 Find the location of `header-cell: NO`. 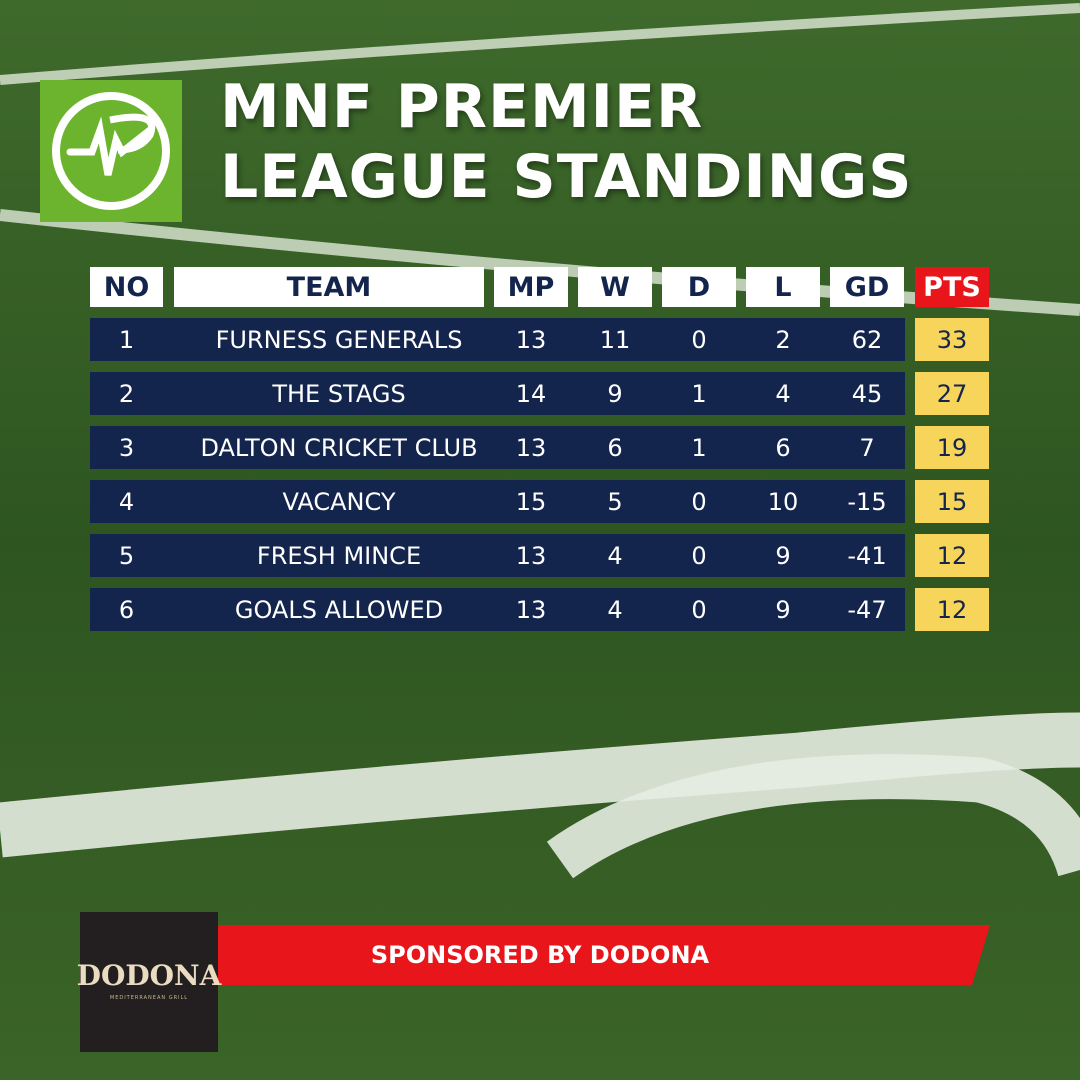

header-cell: NO is located at coordinates (126, 287).